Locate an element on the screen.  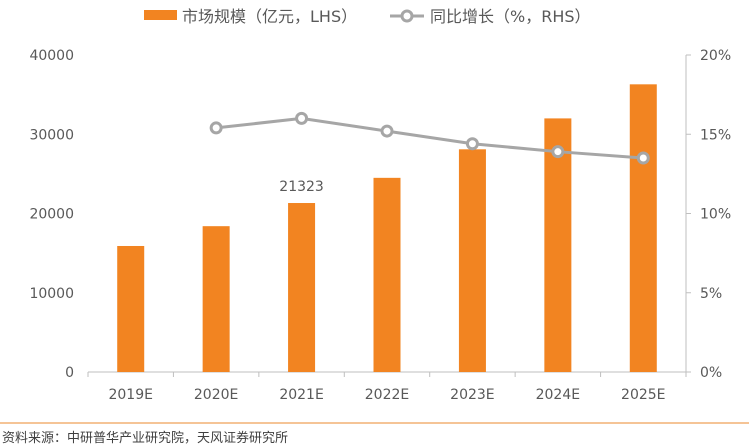
bar-2024E is located at coordinates (558, 245).